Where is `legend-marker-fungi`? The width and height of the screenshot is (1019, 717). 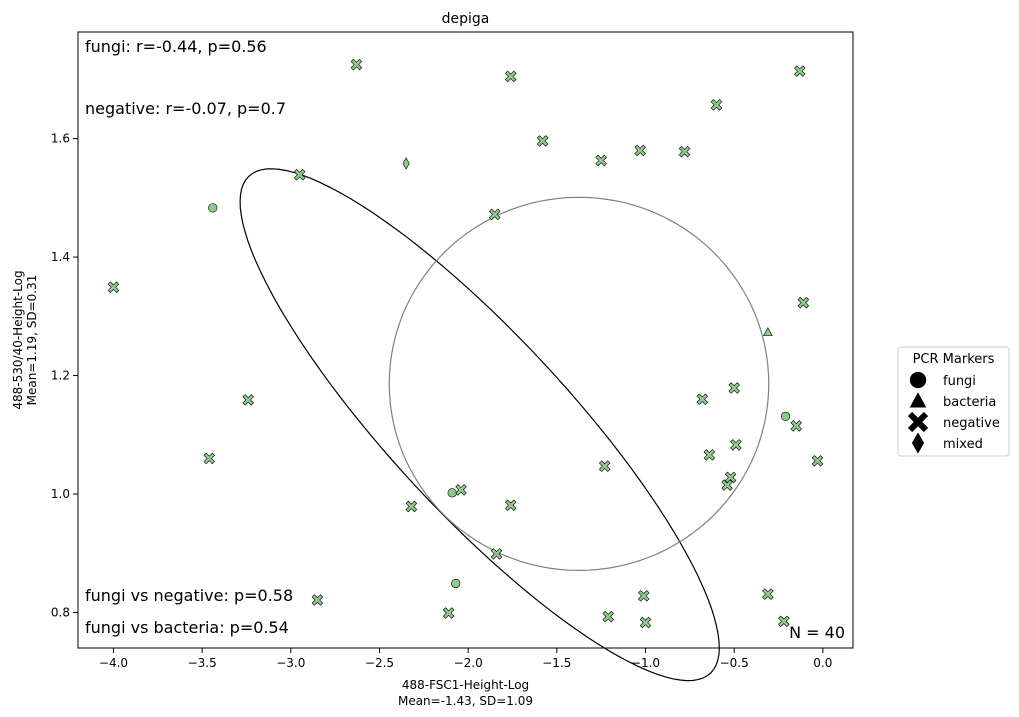 legend-marker-fungi is located at coordinates (918, 380).